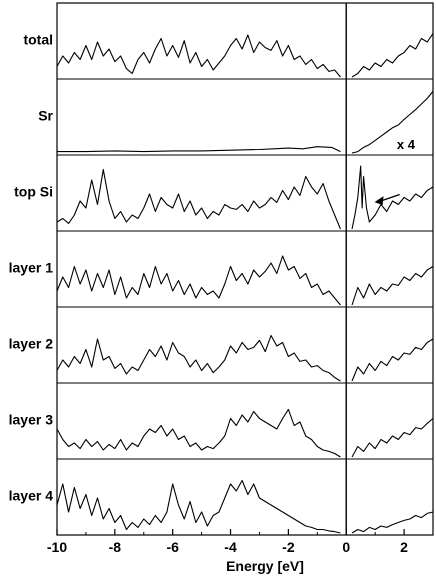 The image size is (436, 576). Describe the element at coordinates (245, 55) in the screenshot. I see `dos-line-total` at that location.